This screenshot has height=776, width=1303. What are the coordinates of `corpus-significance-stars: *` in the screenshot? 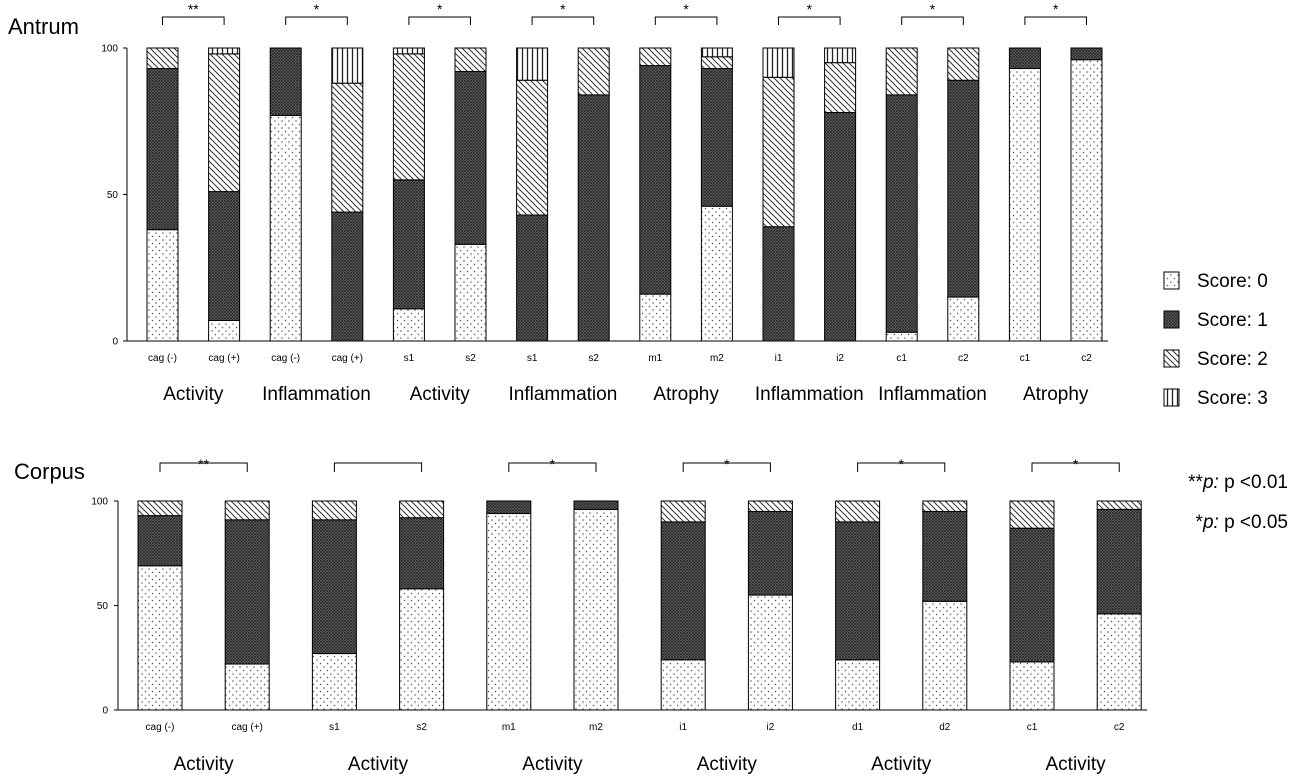 It's located at (1076, 464).